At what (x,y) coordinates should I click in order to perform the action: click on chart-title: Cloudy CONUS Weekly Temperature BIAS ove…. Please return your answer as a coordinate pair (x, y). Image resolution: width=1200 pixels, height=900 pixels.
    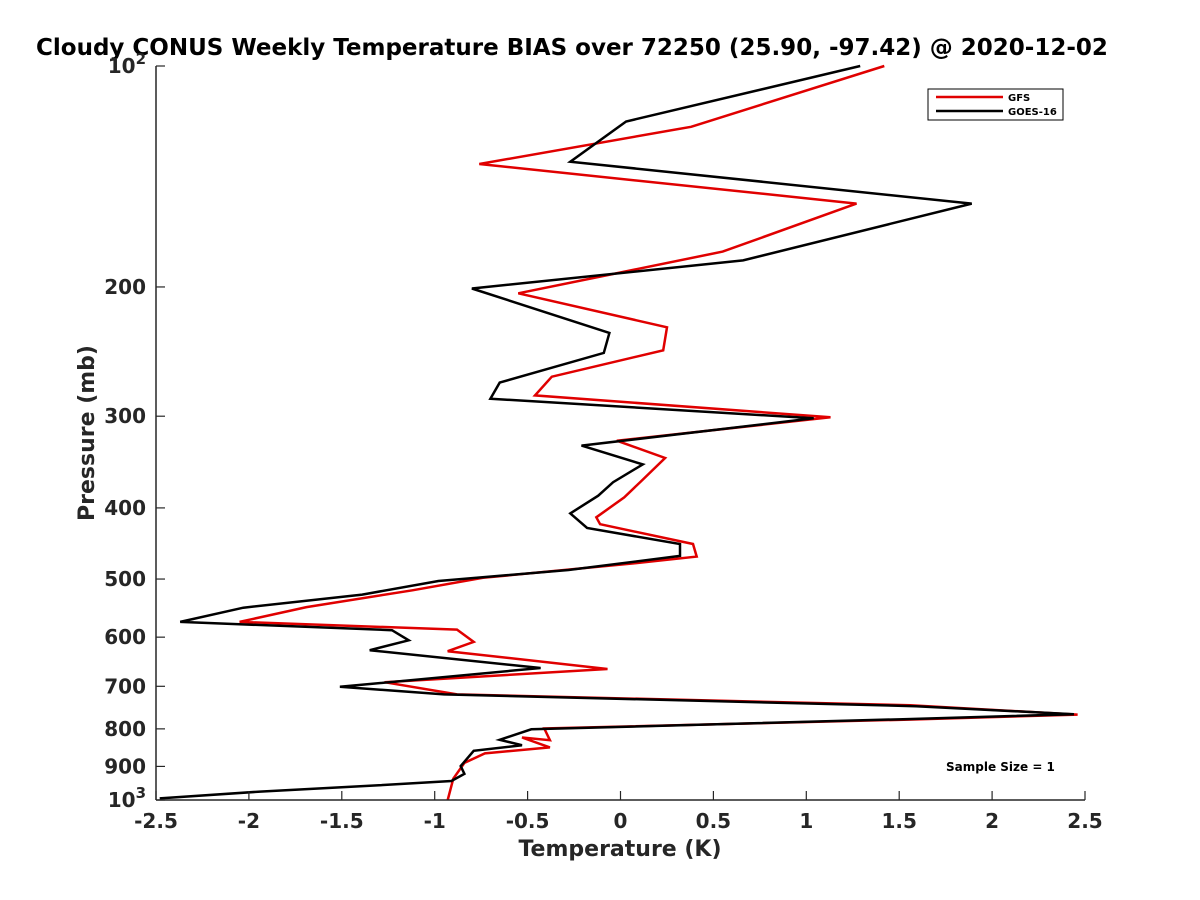
    Looking at the image, I should click on (572, 48).